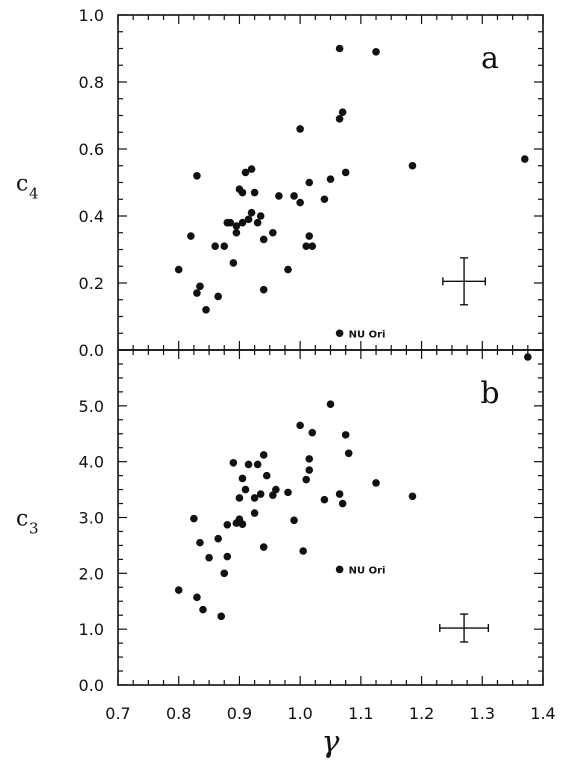 The image size is (570, 763). What do you see at coordinates (239, 713) in the screenshot?
I see `x-tick-label: 0.9` at bounding box center [239, 713].